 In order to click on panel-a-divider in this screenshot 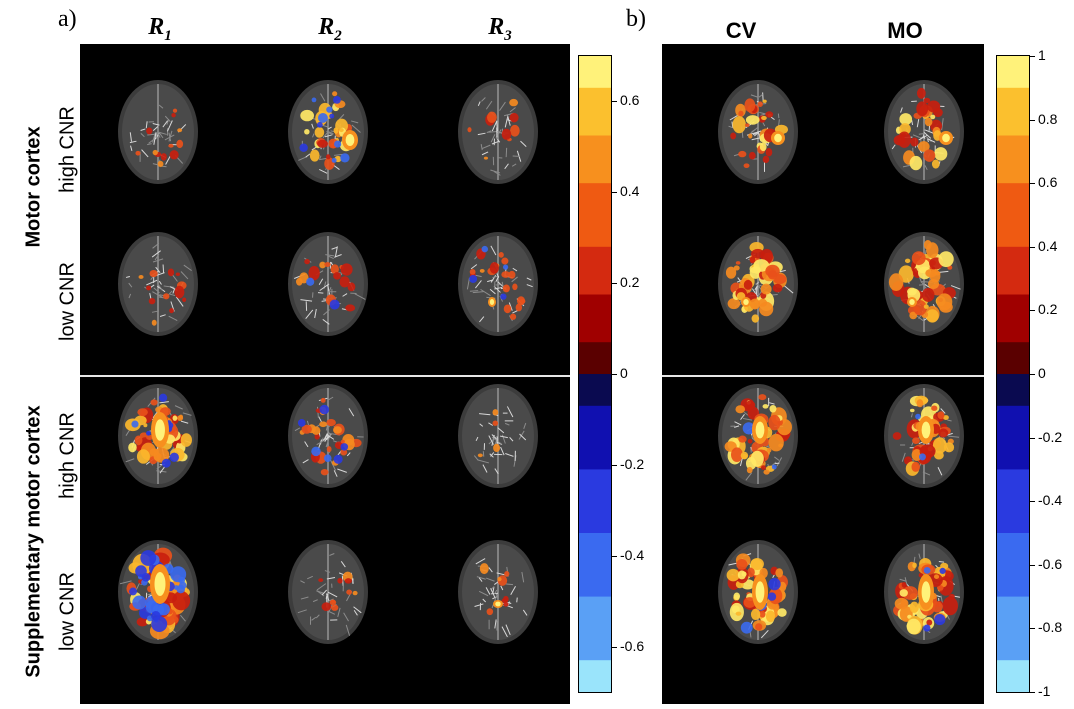, I will do `click(325, 376)`.